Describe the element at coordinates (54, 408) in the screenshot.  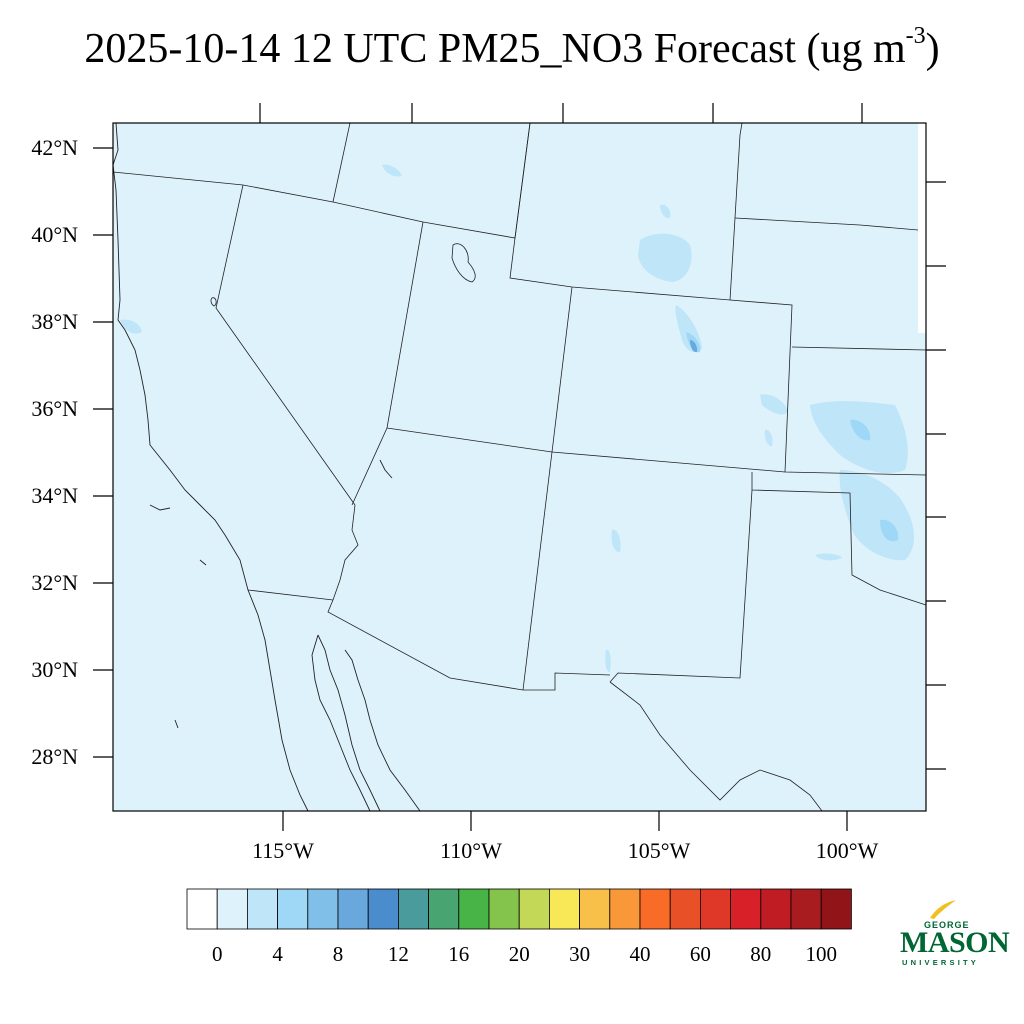
I see `lat-label-36n: 36°N` at that location.